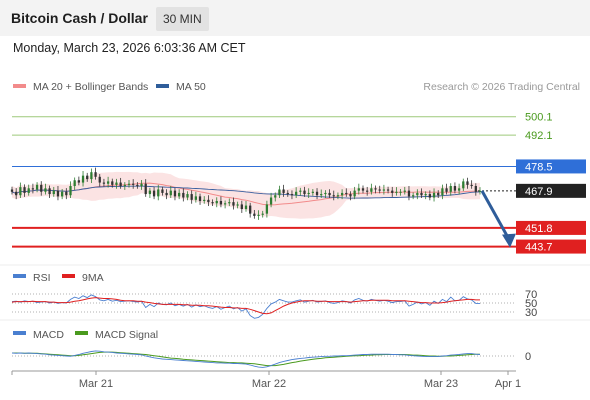 The width and height of the screenshot is (590, 400). Describe the element at coordinates (501, 87) in the screenshot. I see `copyright-text: Research © 2026 Trading Central` at that location.